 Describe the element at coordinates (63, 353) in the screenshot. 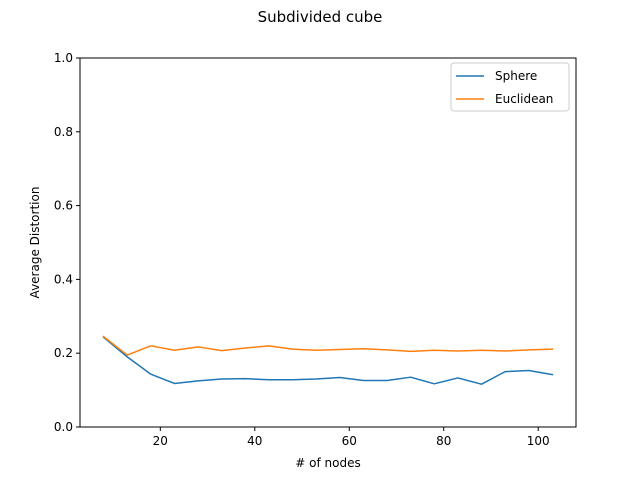

I see `y-tick-label: 0.2` at that location.